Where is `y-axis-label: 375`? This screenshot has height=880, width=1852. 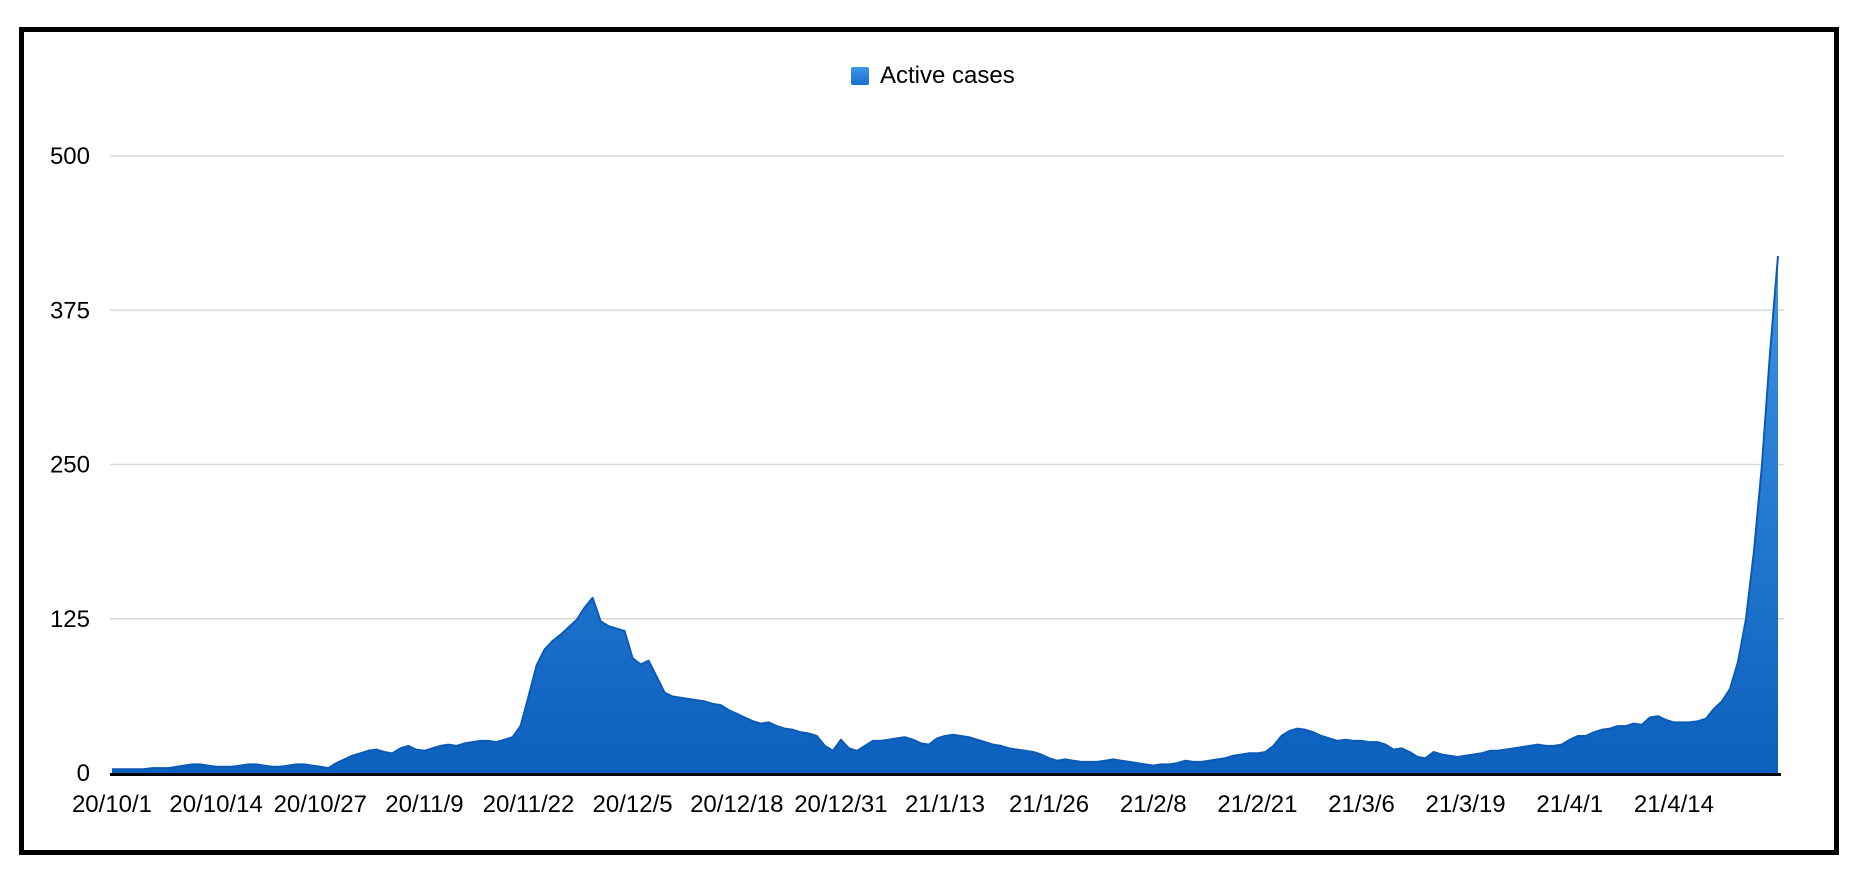
y-axis-label: 375 is located at coordinates (70, 310).